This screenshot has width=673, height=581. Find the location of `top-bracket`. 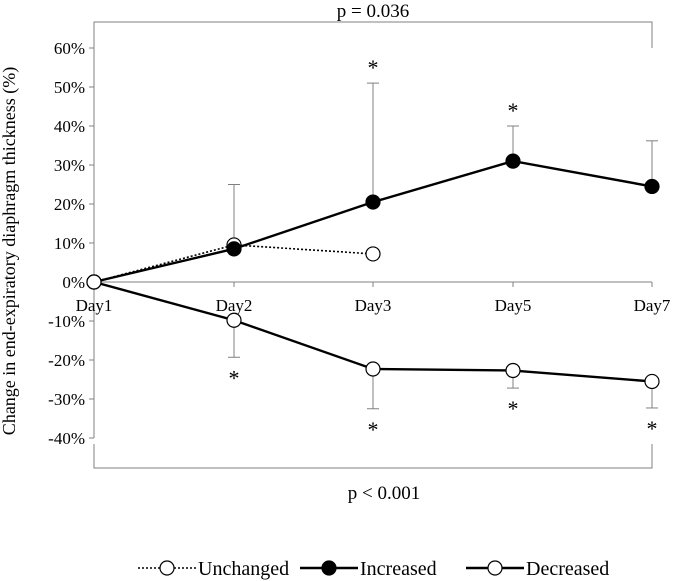

top-bracket is located at coordinates (373, 34).